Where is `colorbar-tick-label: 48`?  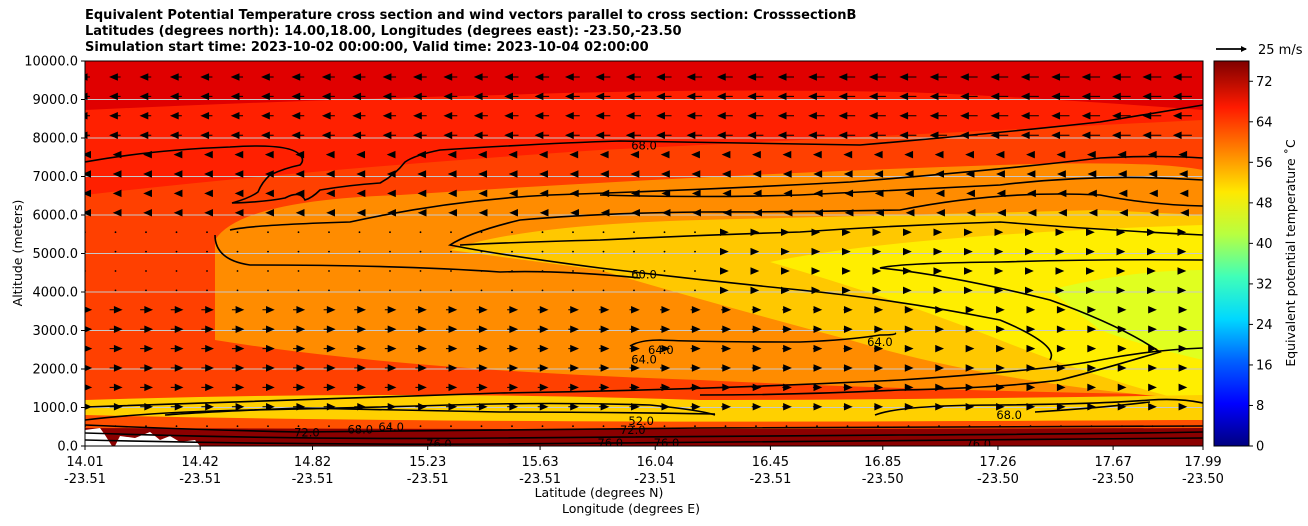 colorbar-tick-label: 48 is located at coordinates (1264, 203).